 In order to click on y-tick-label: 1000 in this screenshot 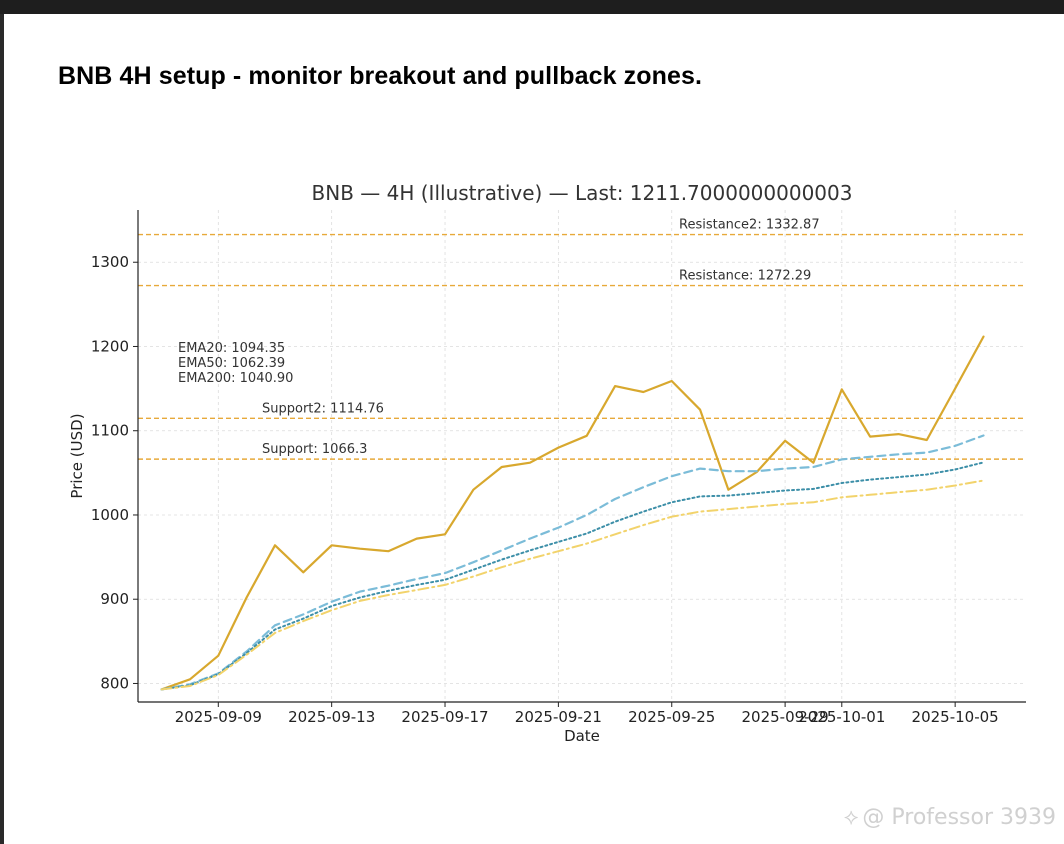, I will do `click(110, 515)`.